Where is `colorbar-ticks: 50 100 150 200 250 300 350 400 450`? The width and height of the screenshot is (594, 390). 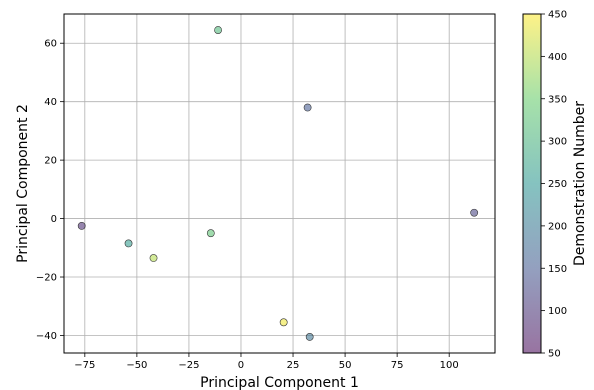
colorbar-ticks: 50 100 150 200 250 300 350 400 450 is located at coordinates (554, 185).